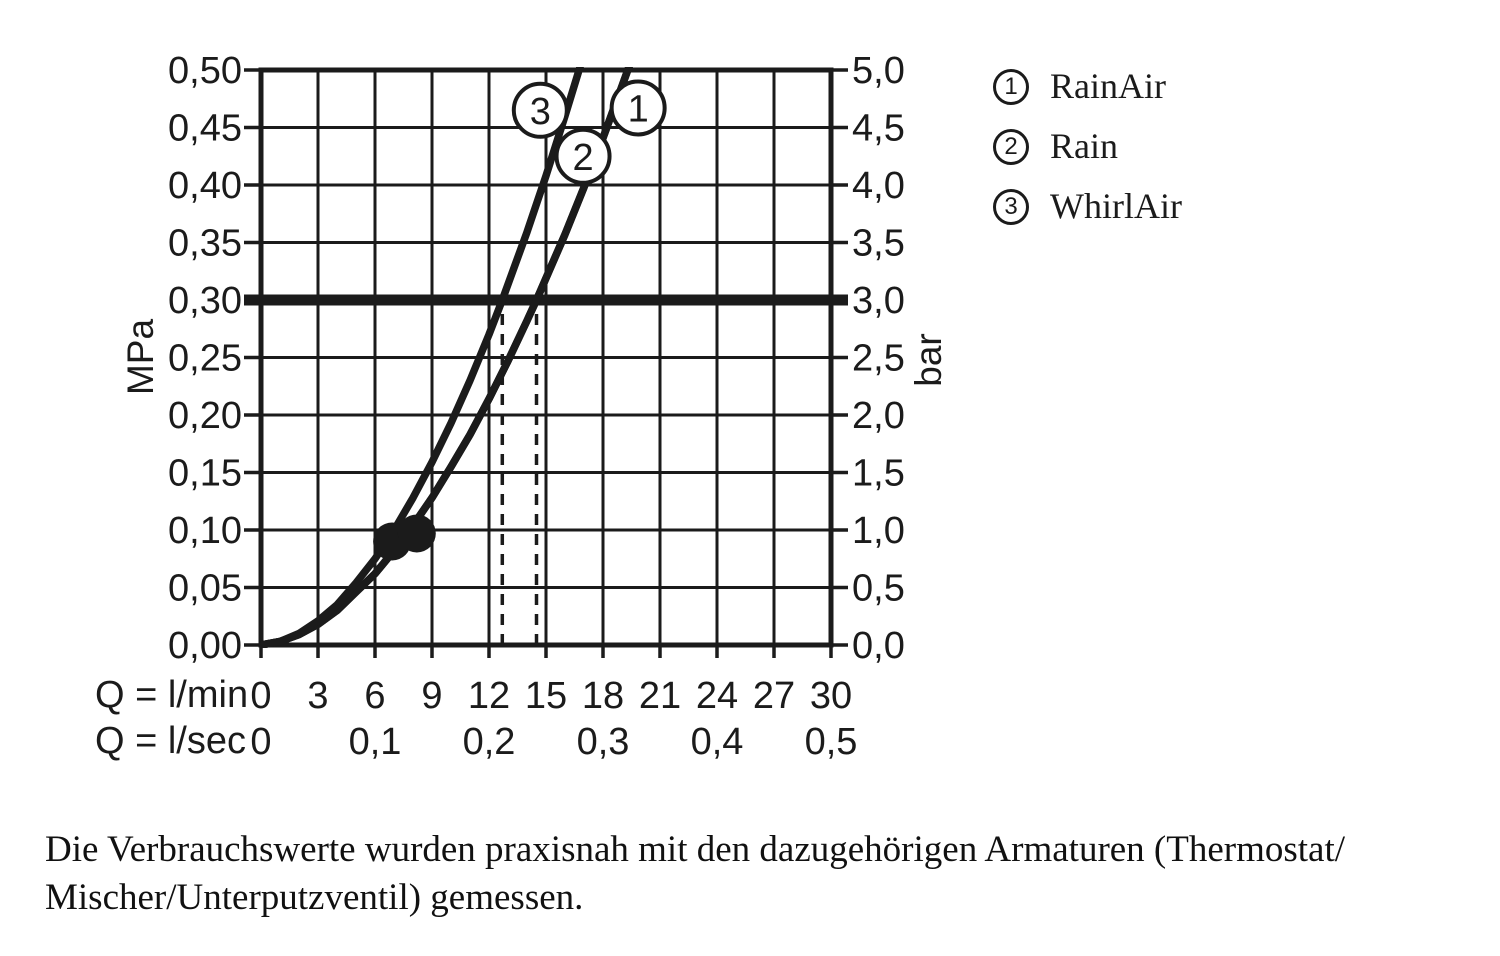 This screenshot has height=956, width=1500. What do you see at coordinates (1011, 87) in the screenshot?
I see `legend-marker-1-icon: 1` at bounding box center [1011, 87].